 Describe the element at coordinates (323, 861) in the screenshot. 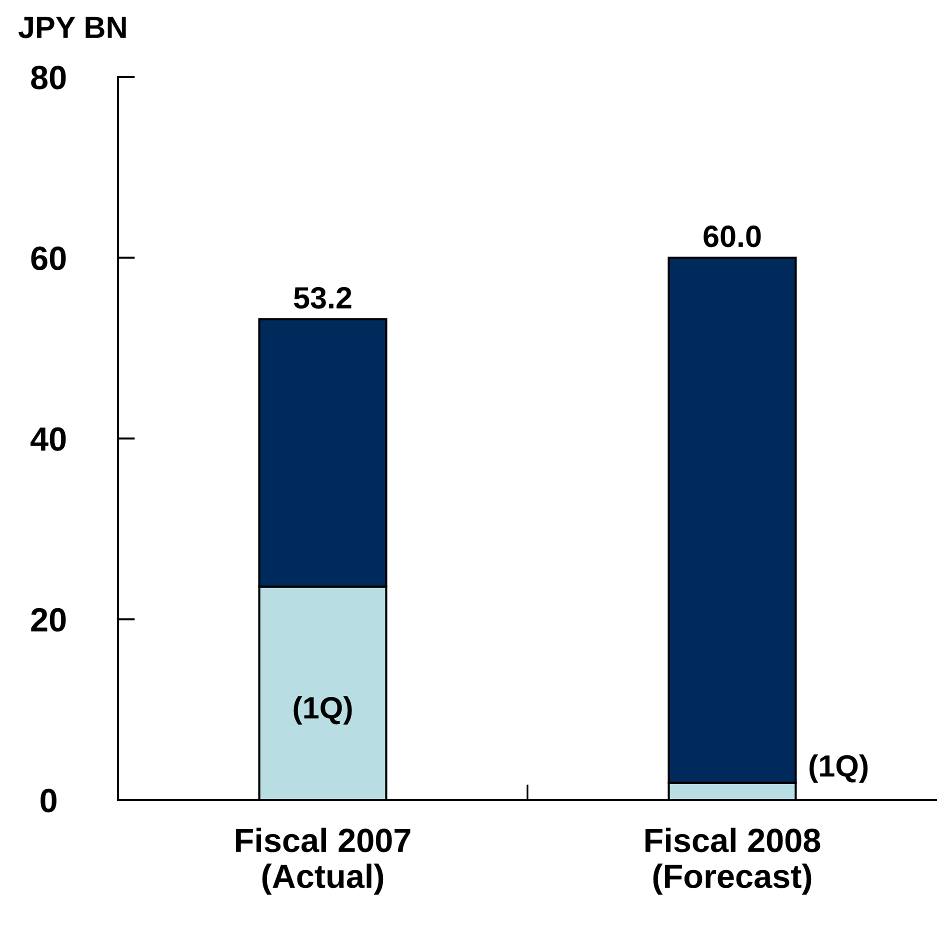

I see `x-tick-label: Fiscal 2007 (Actual)` at that location.